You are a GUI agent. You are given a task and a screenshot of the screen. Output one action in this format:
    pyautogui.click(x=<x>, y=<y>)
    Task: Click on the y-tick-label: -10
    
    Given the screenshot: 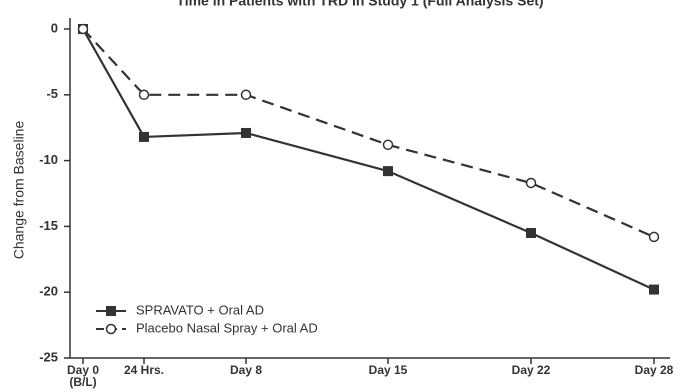 What is the action you would take?
    pyautogui.click(x=48, y=159)
    